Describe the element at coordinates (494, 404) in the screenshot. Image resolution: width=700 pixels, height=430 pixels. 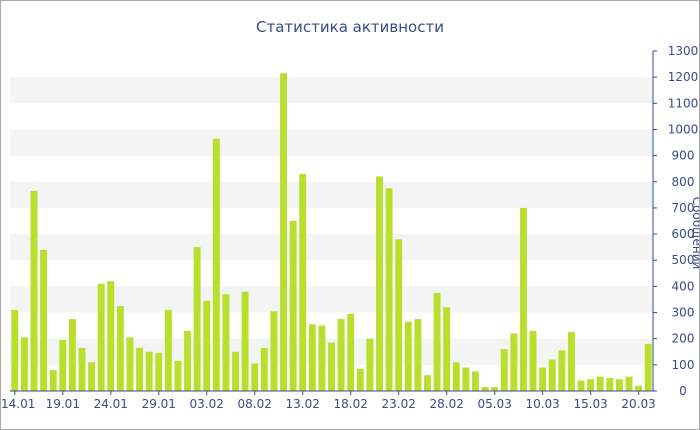
I see `x-tick-label: 05.03` at that location.